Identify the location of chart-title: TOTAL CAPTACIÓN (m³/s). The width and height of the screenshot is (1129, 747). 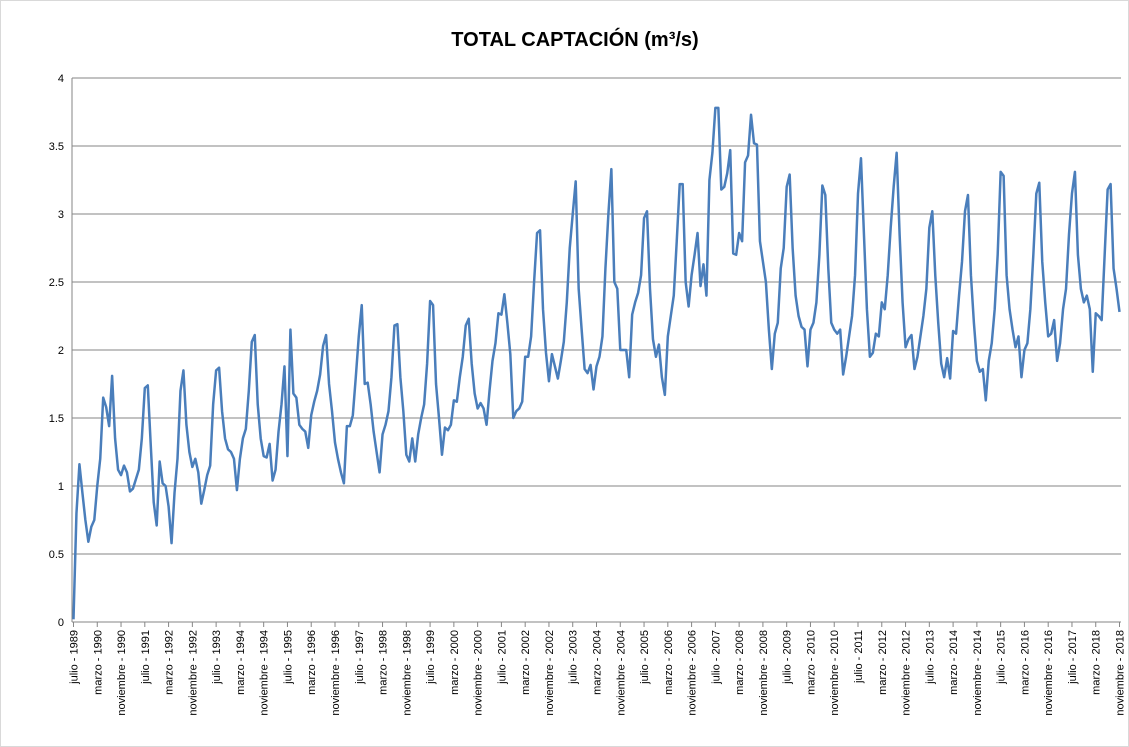
(574, 39).